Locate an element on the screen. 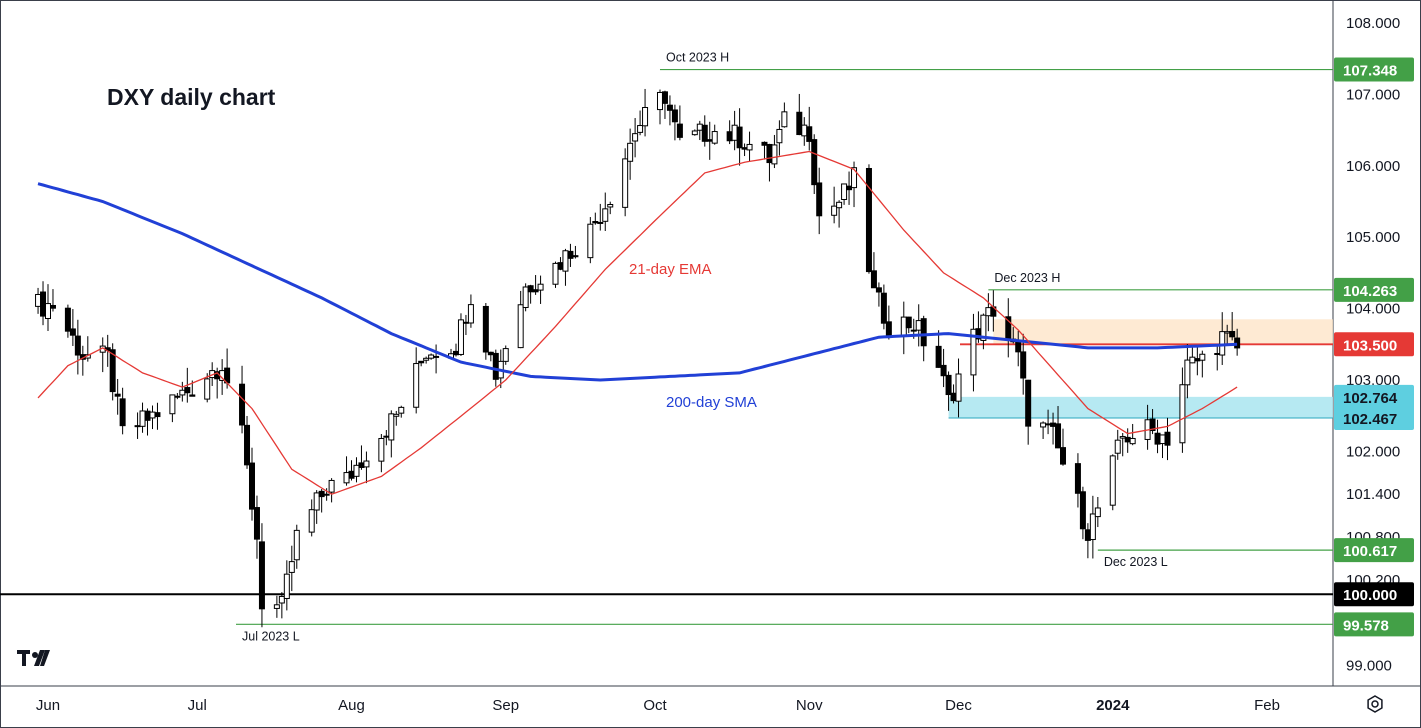 The image size is (1421, 728). price-tag-102.764 is located at coordinates (1374, 396).